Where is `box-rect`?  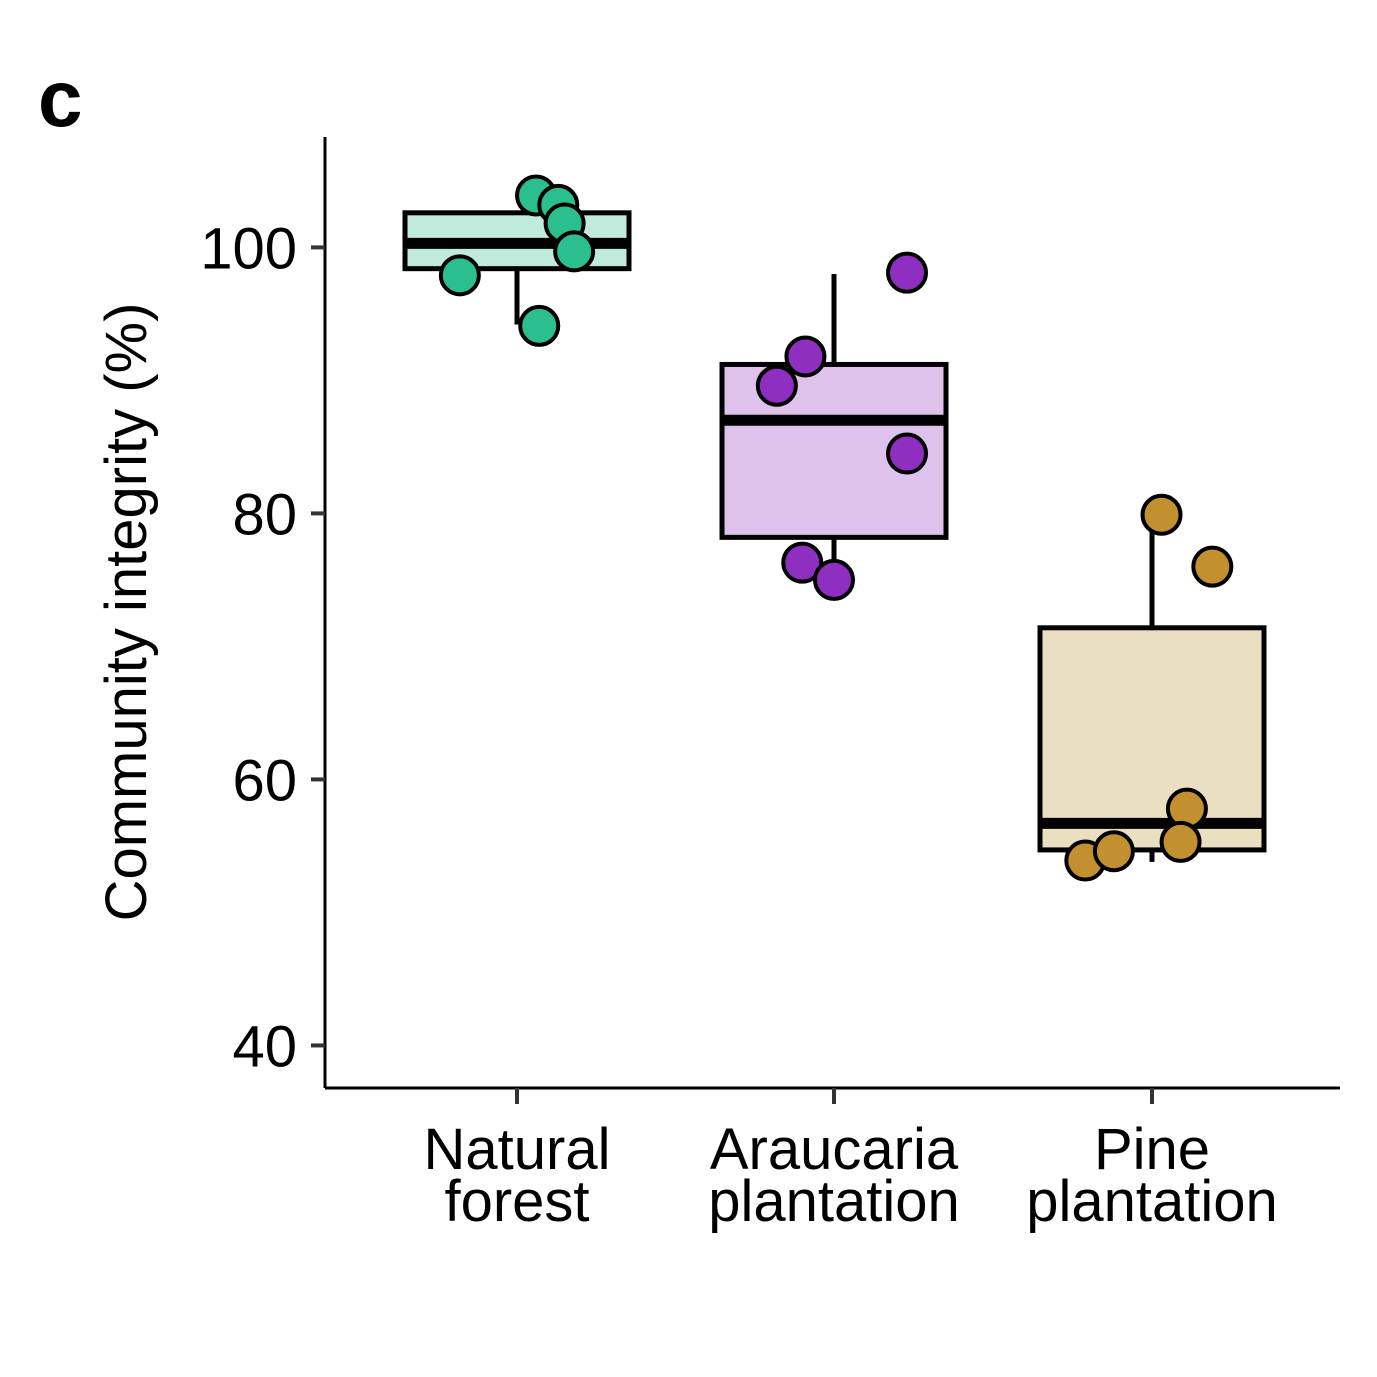
box-rect is located at coordinates (1152, 739).